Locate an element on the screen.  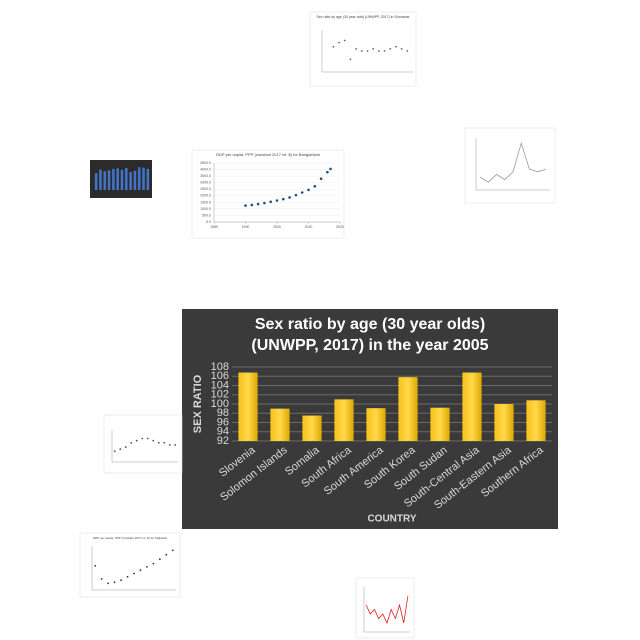
y-tick-label: 102 is located at coordinates (220, 395).